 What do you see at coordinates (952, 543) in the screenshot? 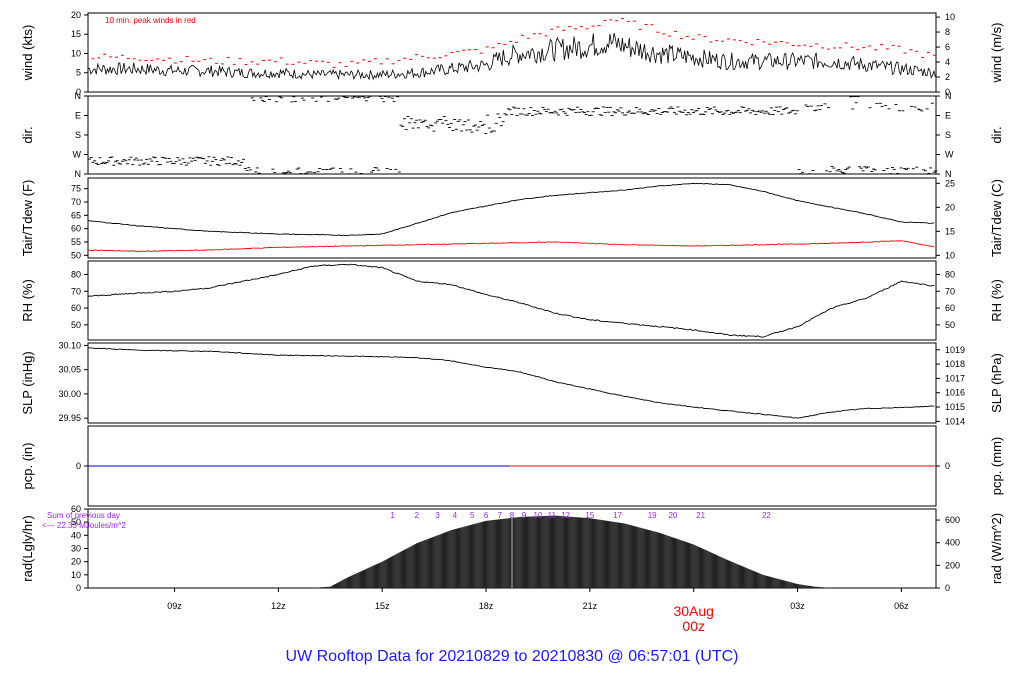
I see `rad-right-tick-label: 400` at bounding box center [952, 543].